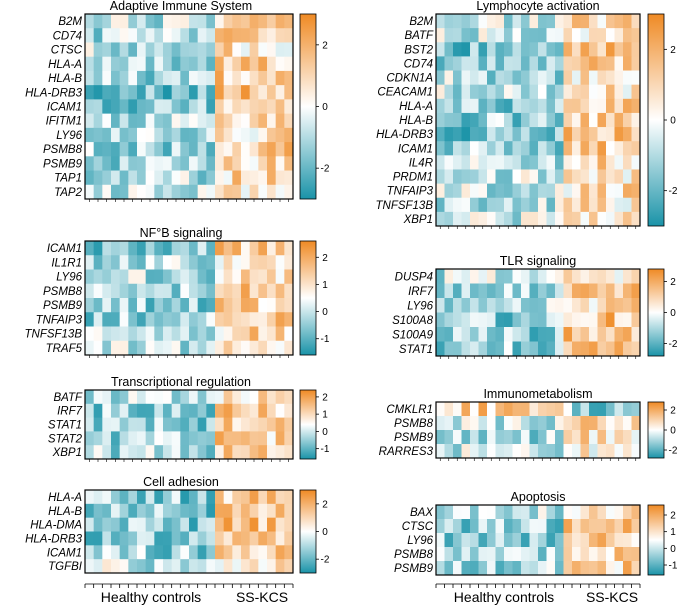  I want to click on panel-column-ticks, so click(189, 460).